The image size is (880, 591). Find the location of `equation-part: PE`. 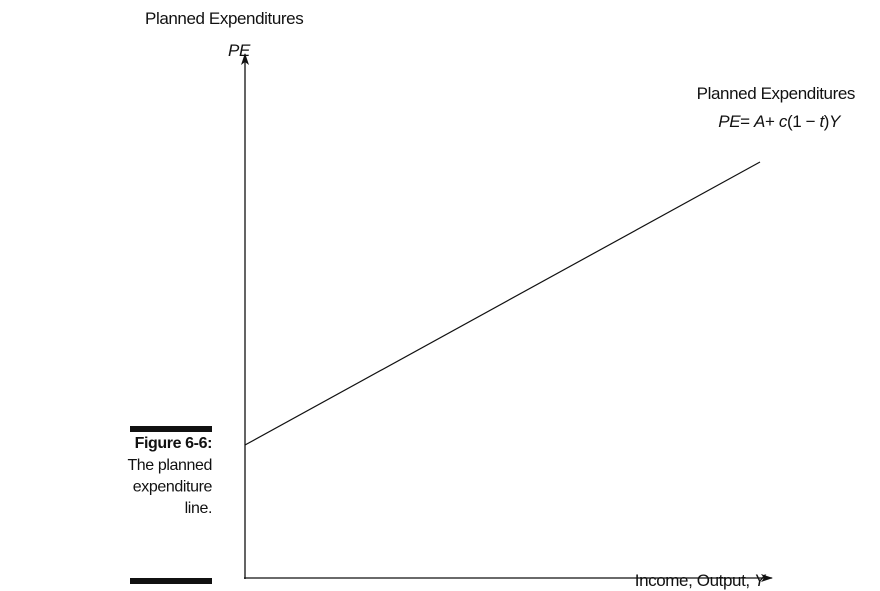

equation-part: PE is located at coordinates (729, 121).